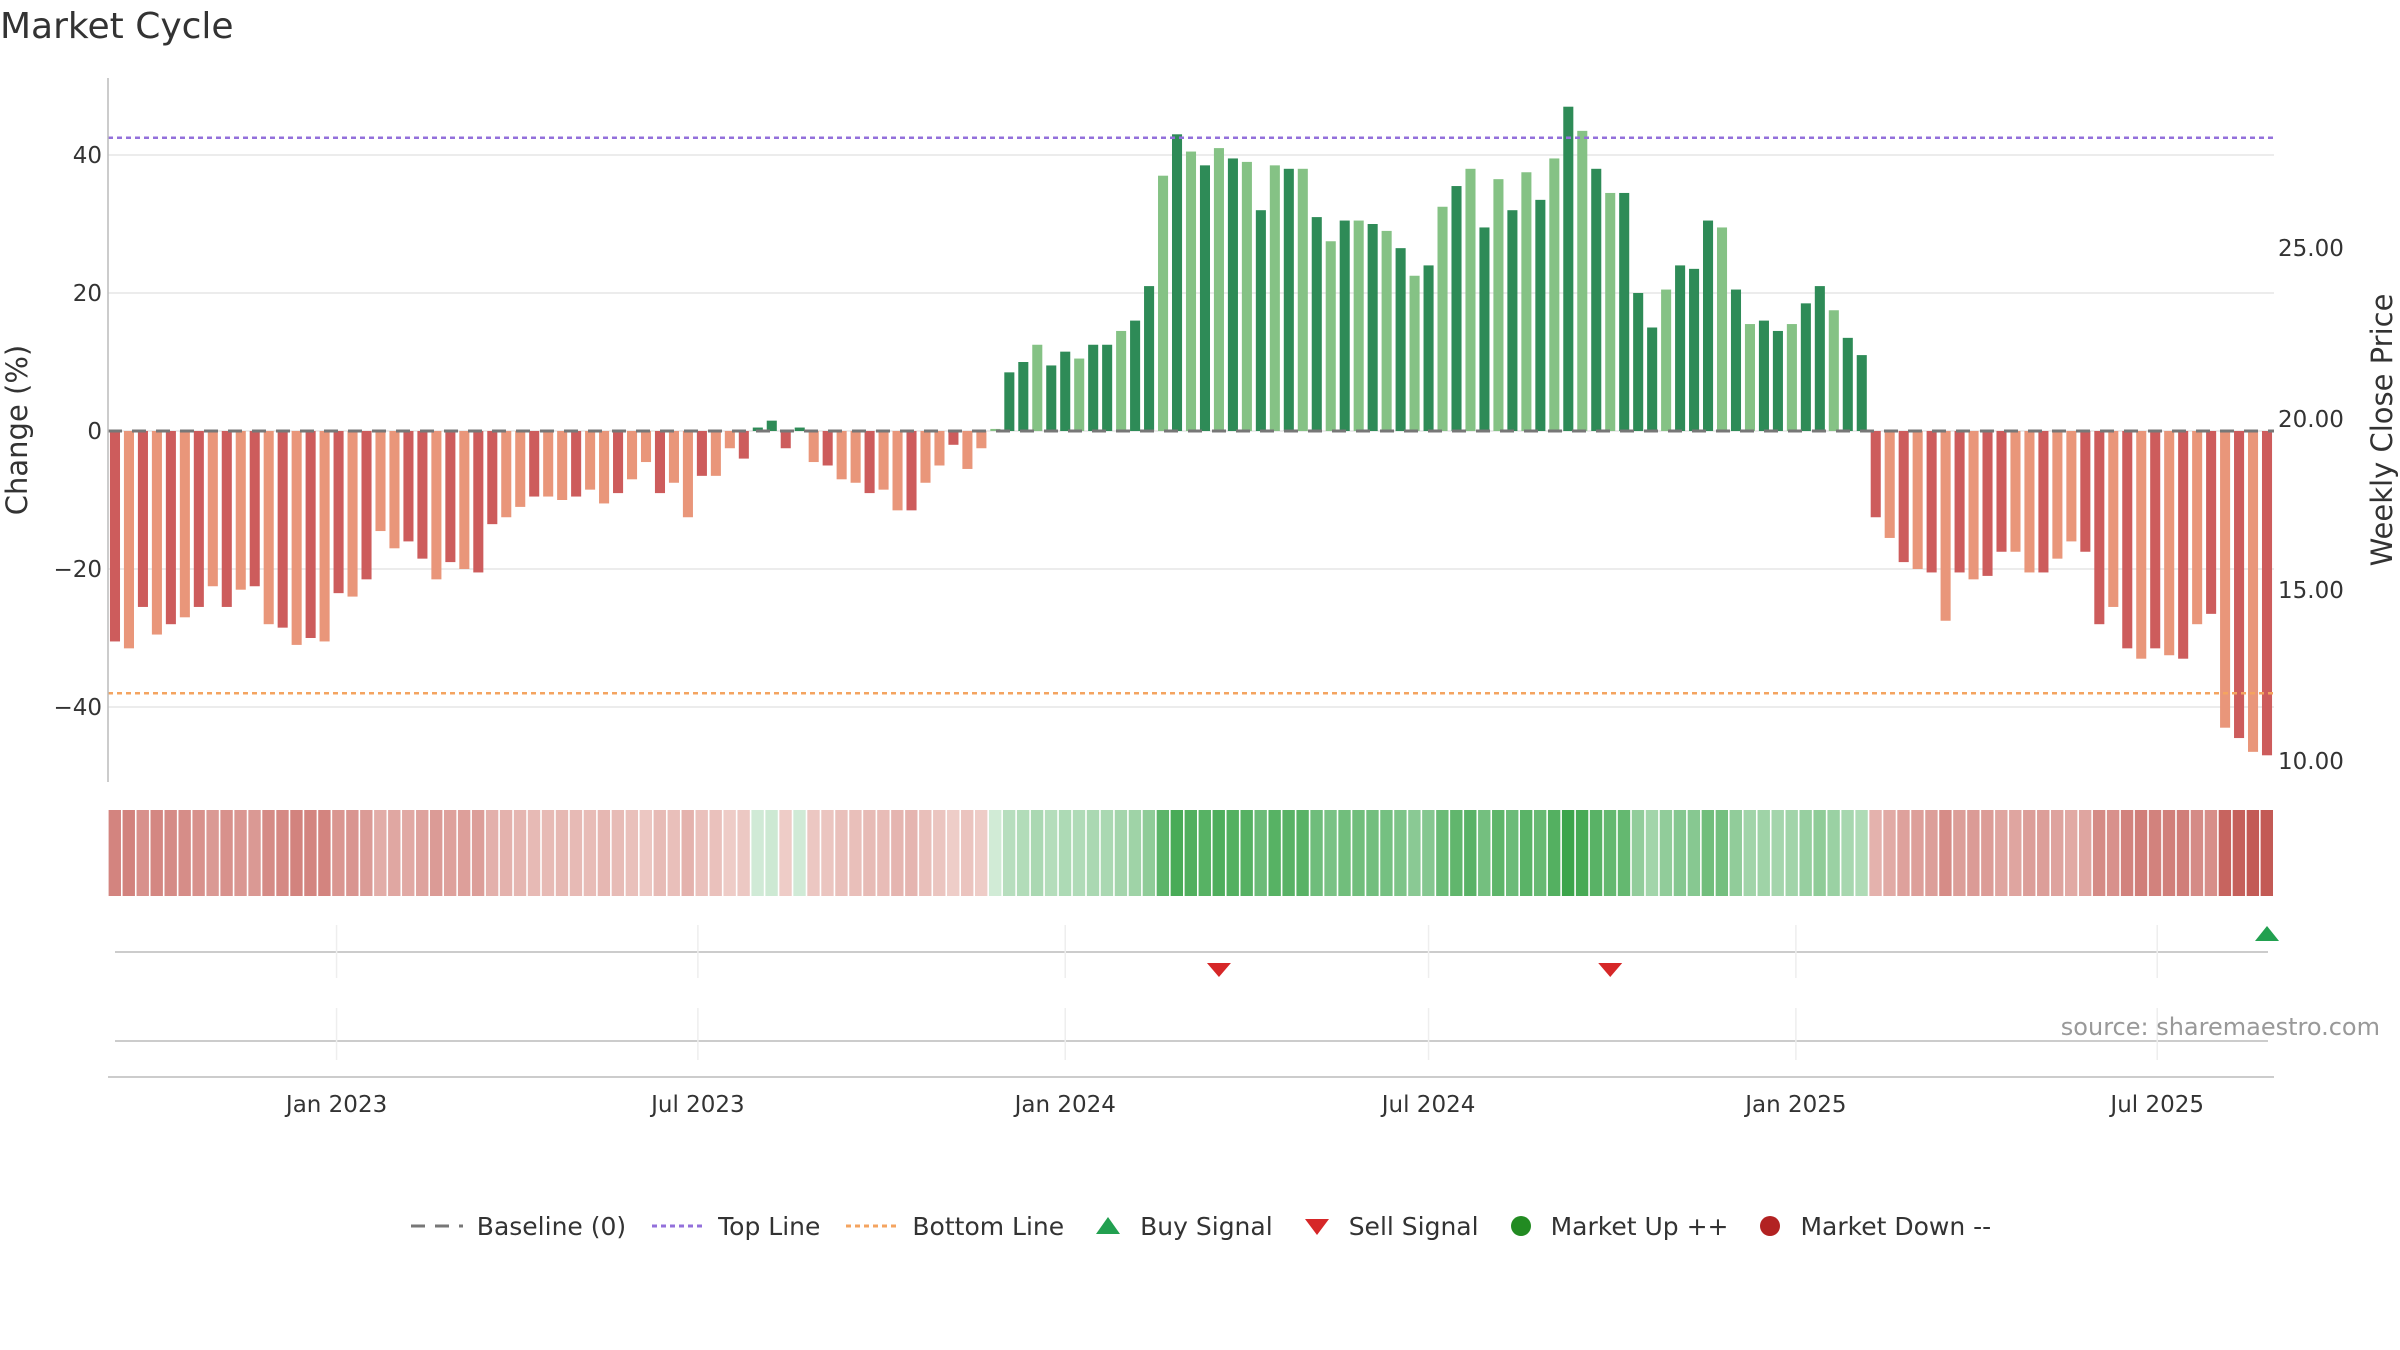 The image size is (2400, 1350). Describe the element at coordinates (1770, 1226) in the screenshot. I see `red-dot-icon` at that location.